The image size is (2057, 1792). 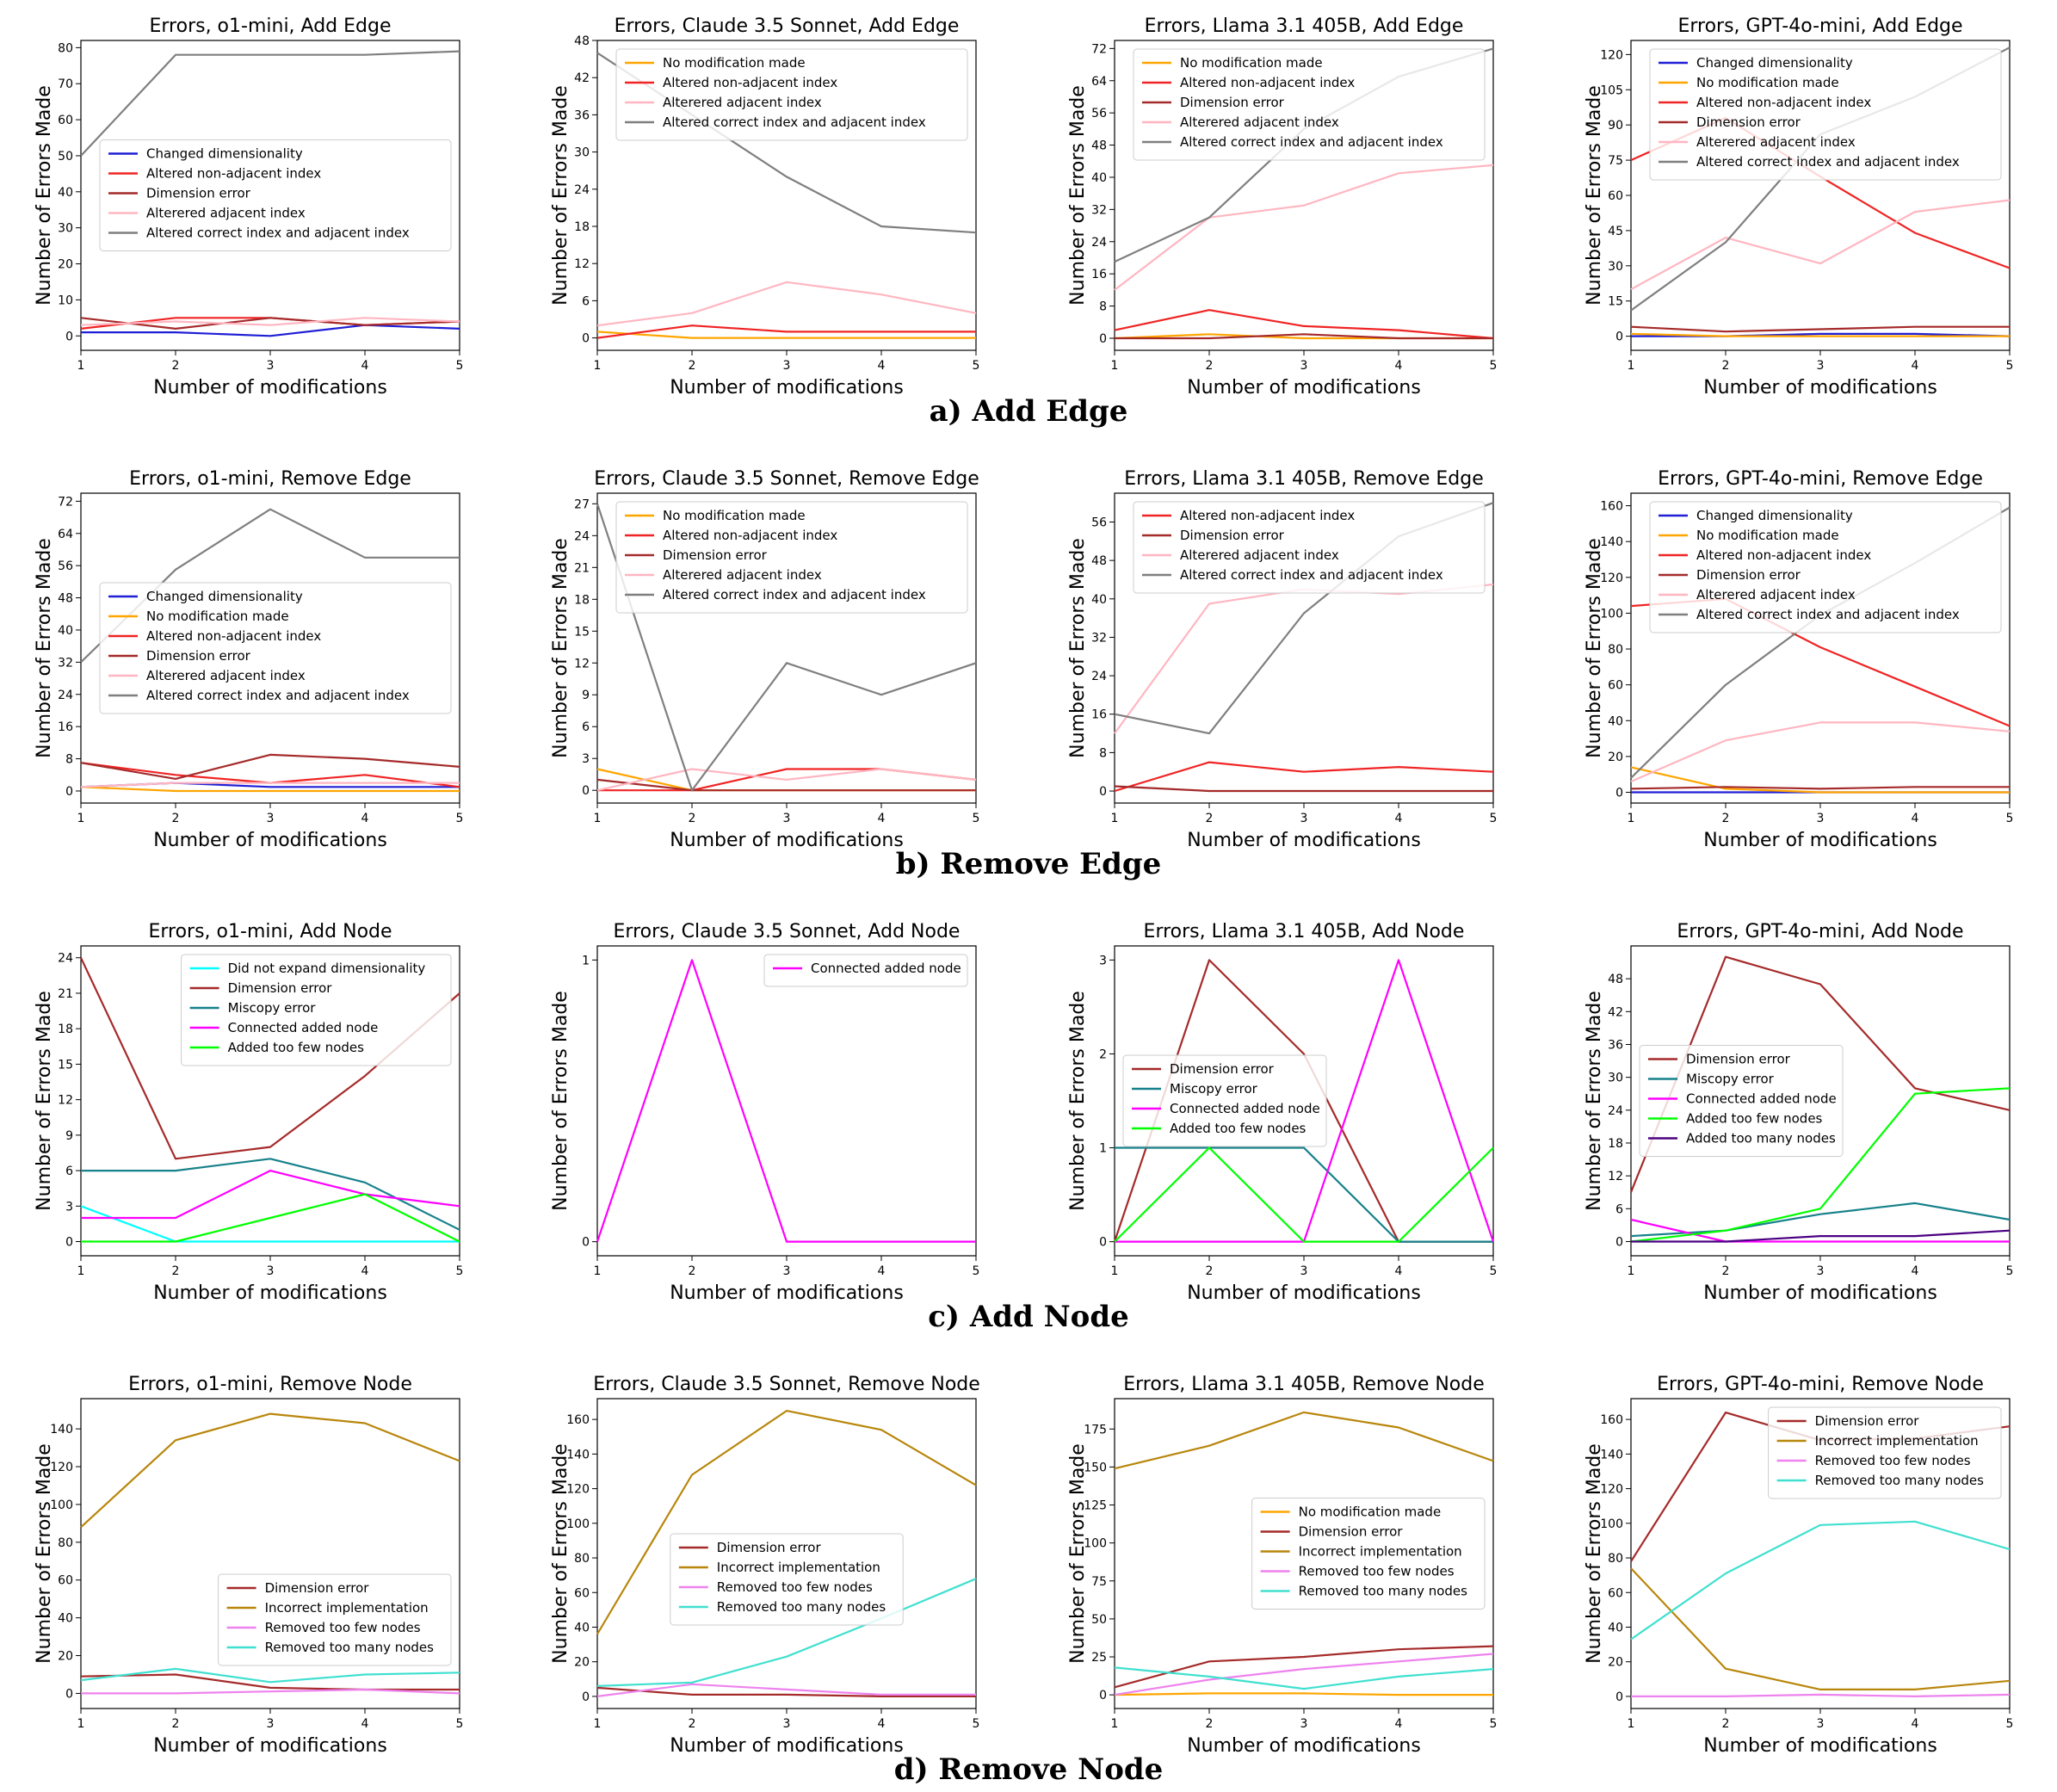 I want to click on y-tick-label: 150, so click(x=1095, y=1467).